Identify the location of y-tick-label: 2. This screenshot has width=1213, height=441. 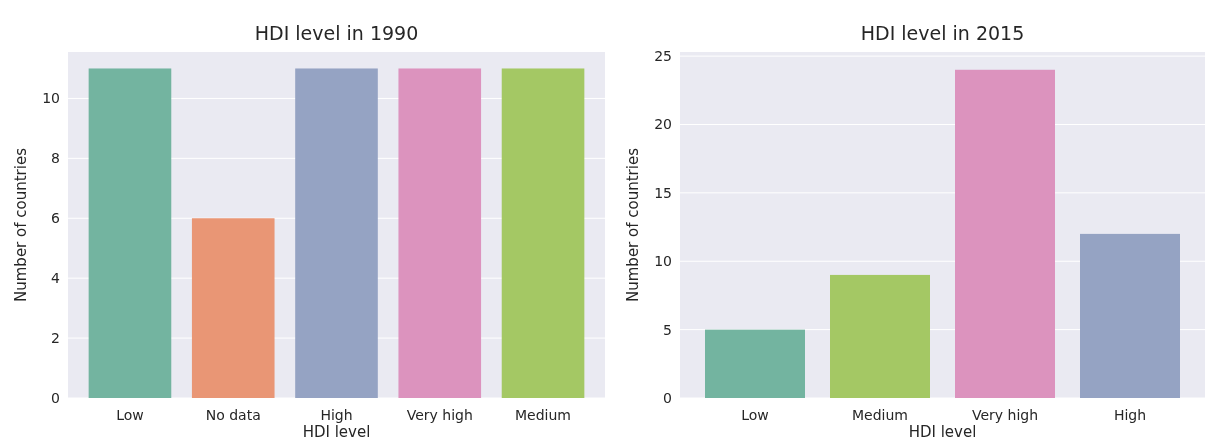
(55, 337).